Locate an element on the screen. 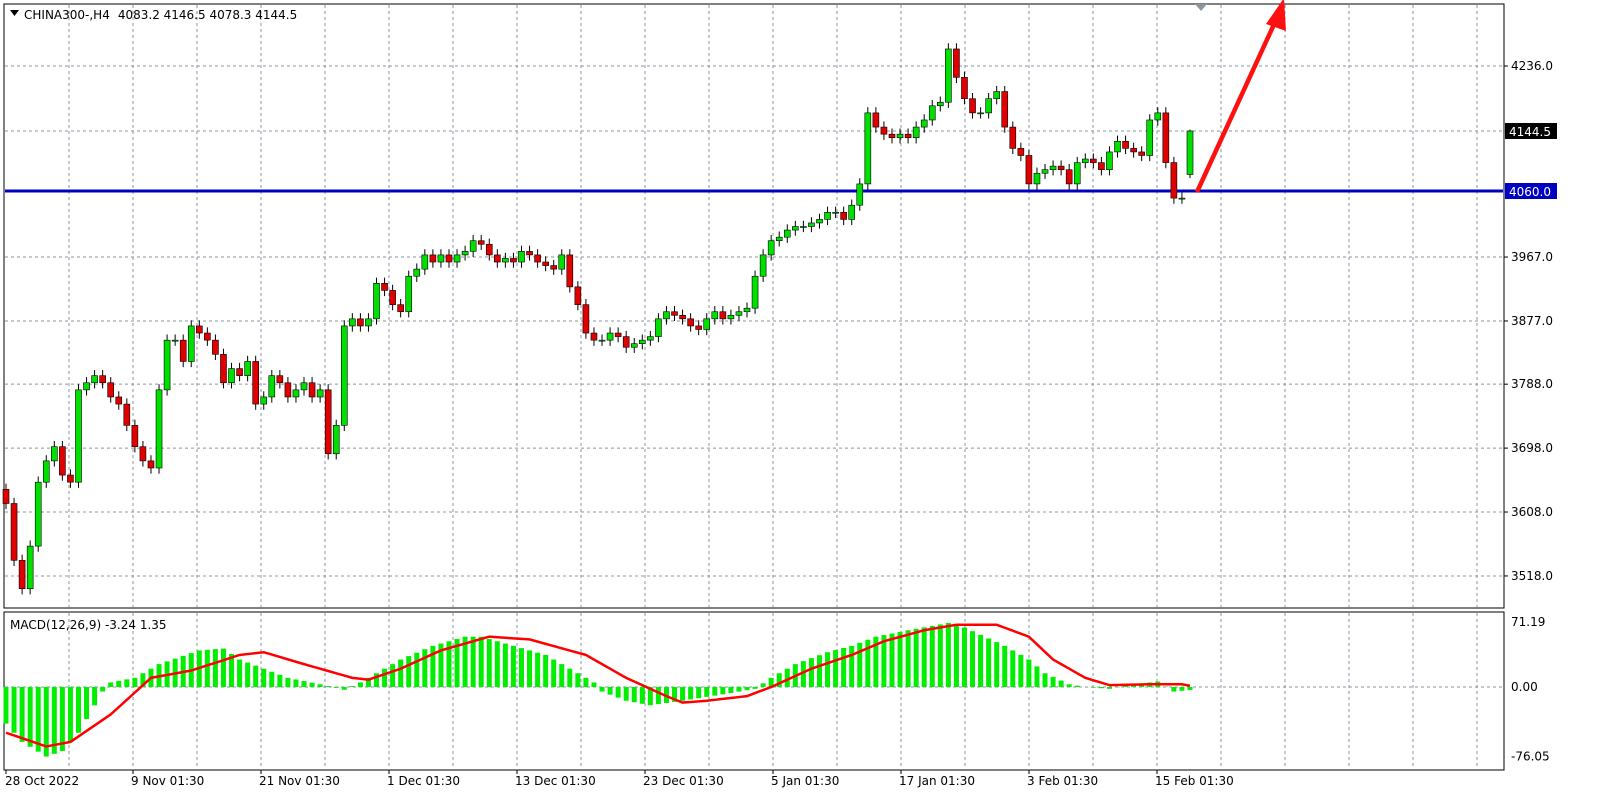  price-tick-label: 4236.0 is located at coordinates (1532, 66).